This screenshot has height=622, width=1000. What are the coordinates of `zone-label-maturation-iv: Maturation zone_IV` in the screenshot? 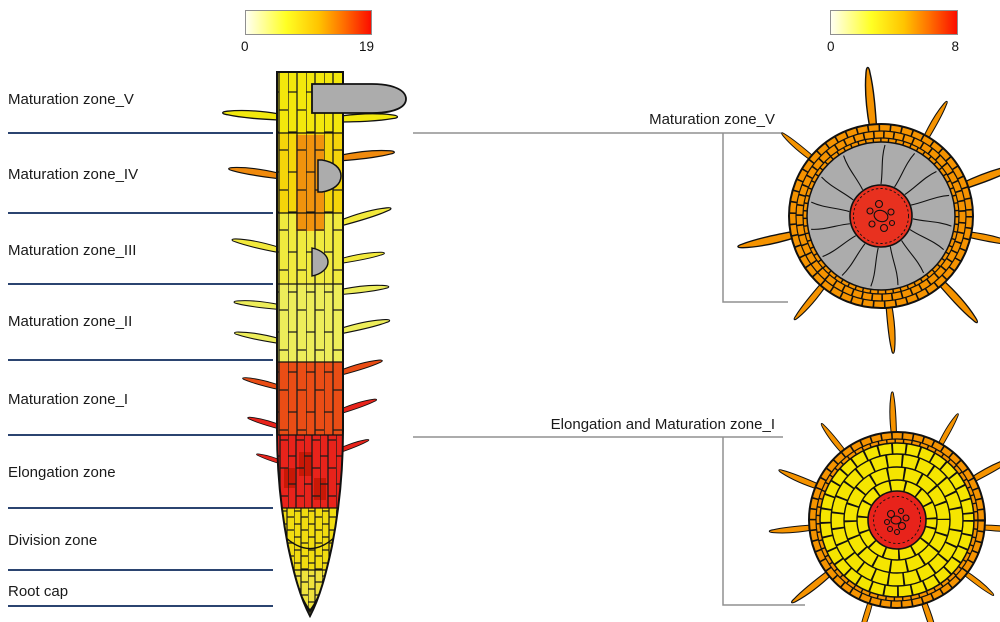 It's located at (73, 174).